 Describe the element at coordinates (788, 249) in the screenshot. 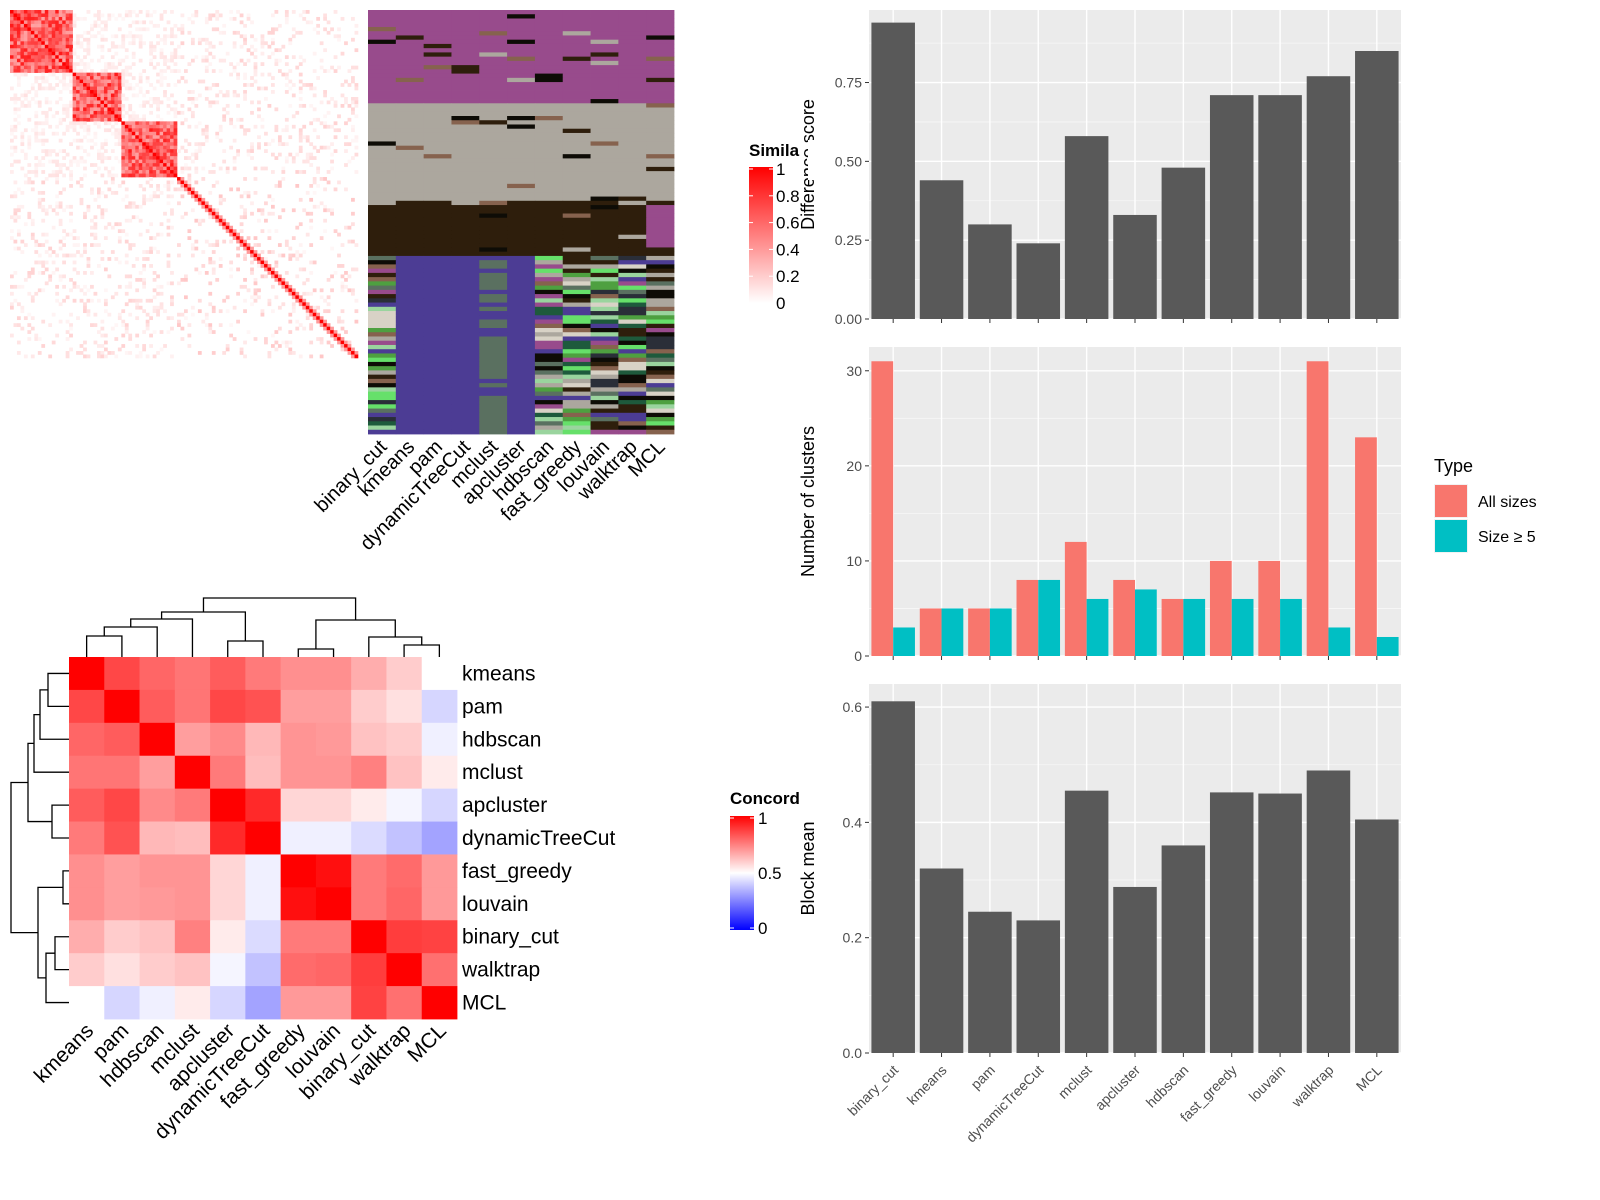

I see `similarity-legend-tick: 0.4` at that location.